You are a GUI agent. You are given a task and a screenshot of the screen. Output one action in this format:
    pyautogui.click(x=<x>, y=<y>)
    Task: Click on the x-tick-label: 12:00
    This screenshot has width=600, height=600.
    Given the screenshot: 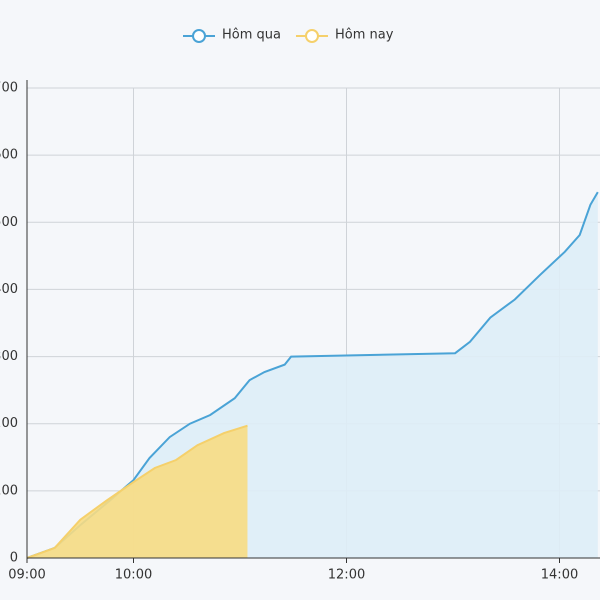 What is the action you would take?
    pyautogui.click(x=346, y=575)
    